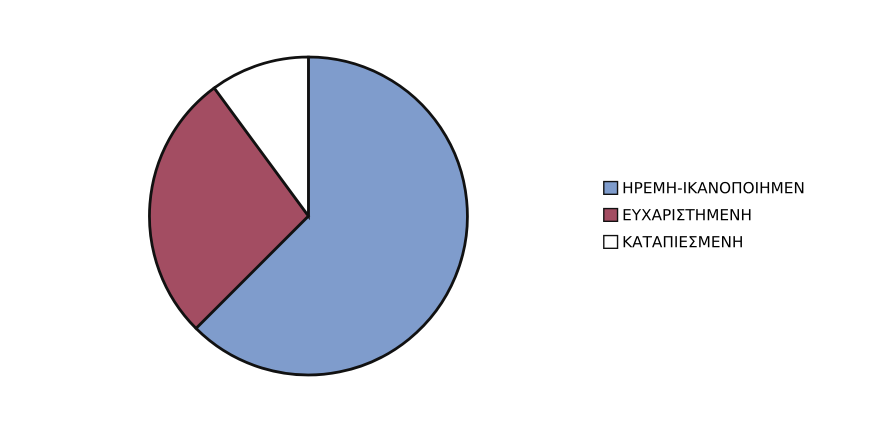 Image resolution: width=894 pixels, height=432 pixels. Describe the element at coordinates (714, 188) in the screenshot. I see `legend-label: ΗΡΕΜΗ-ΙΚΑΝΟΠΟΙΗΜΕΝ` at that location.